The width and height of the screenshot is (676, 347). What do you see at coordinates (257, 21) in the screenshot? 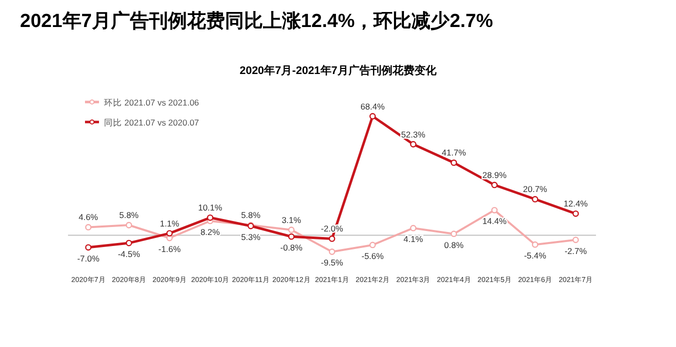
I see `chart-title: 2021年7月广告刊例花费同比上涨12.4%，环比减少2.7%` at bounding box center [257, 21].